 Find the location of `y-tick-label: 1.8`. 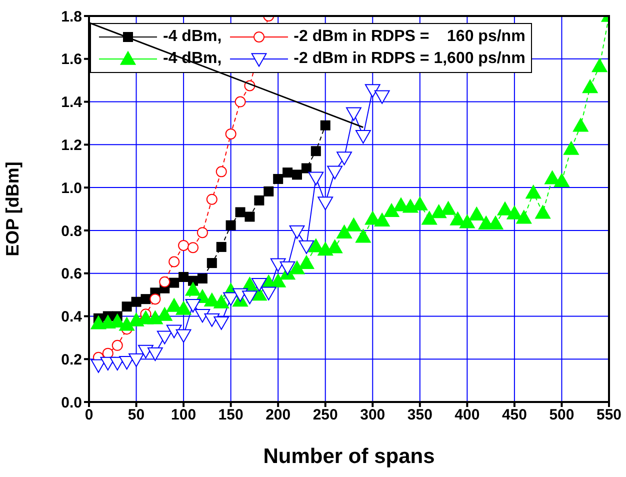

y-tick-label: 1.8 is located at coordinates (71, 17).